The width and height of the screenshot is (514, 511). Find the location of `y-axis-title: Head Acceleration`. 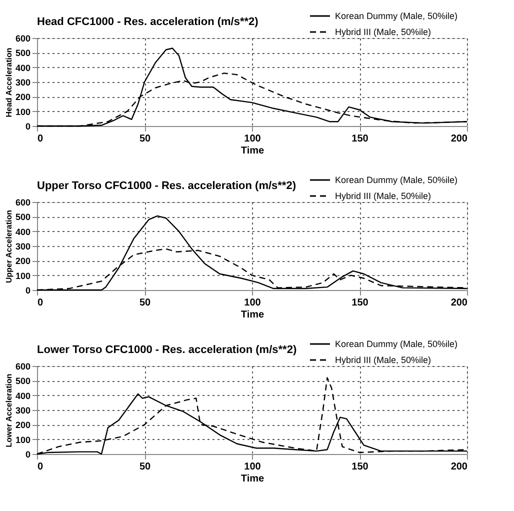

y-axis-title: Head Acceleration is located at coordinates (9, 83).